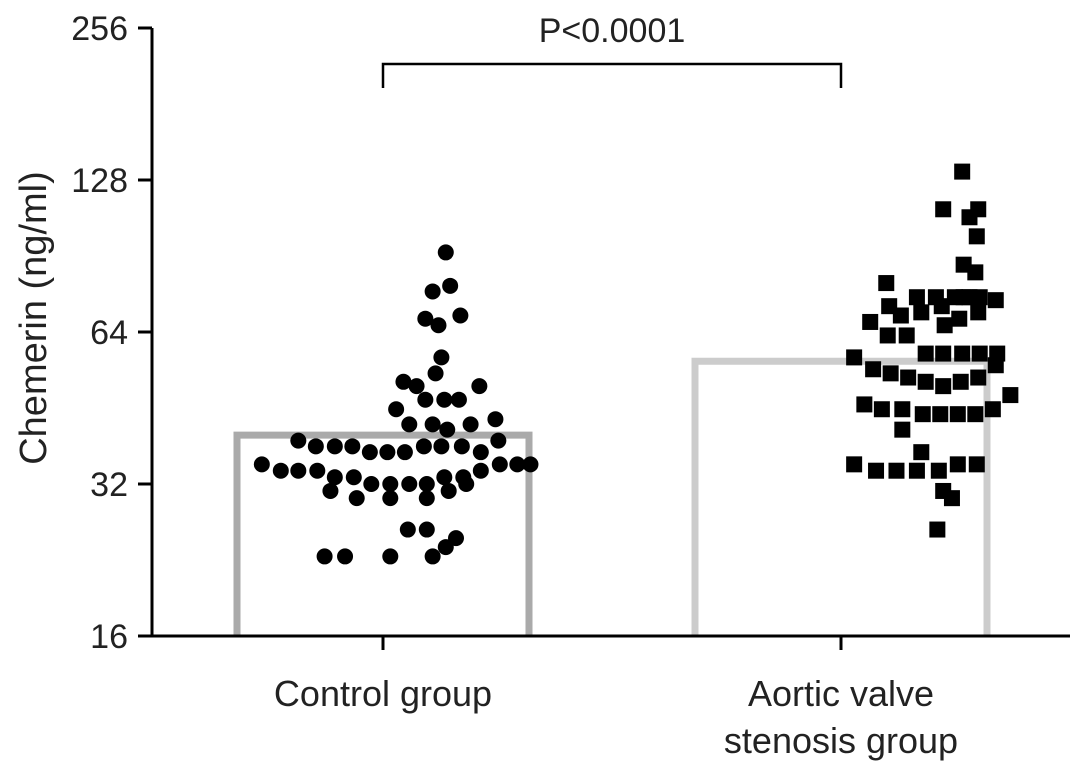 The image size is (1087, 770). Describe the element at coordinates (34, 318) in the screenshot. I see `y-axis-label: Chemerin (ng/ml)` at that location.